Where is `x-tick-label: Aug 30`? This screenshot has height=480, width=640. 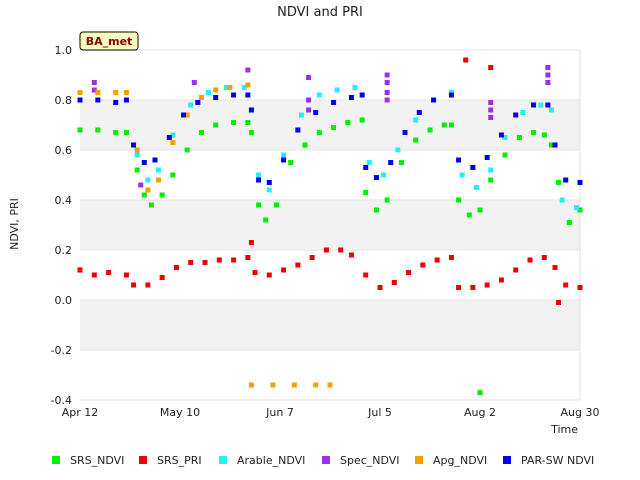 x-tick-label: Aug 30 is located at coordinates (580, 412).